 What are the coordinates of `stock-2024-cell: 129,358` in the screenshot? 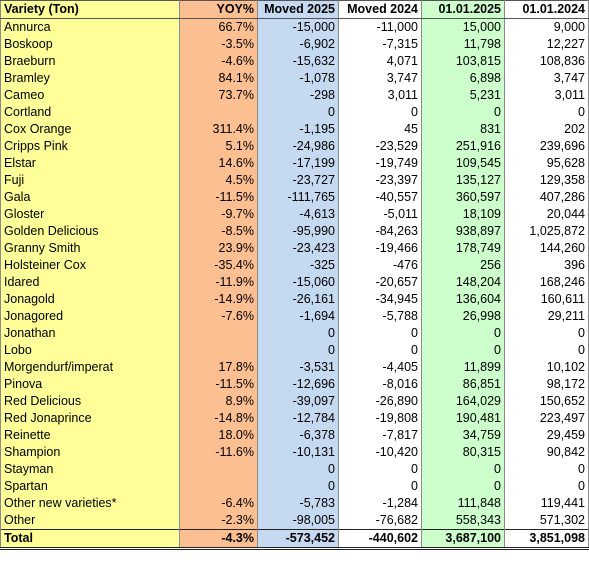 It's located at (546, 180).